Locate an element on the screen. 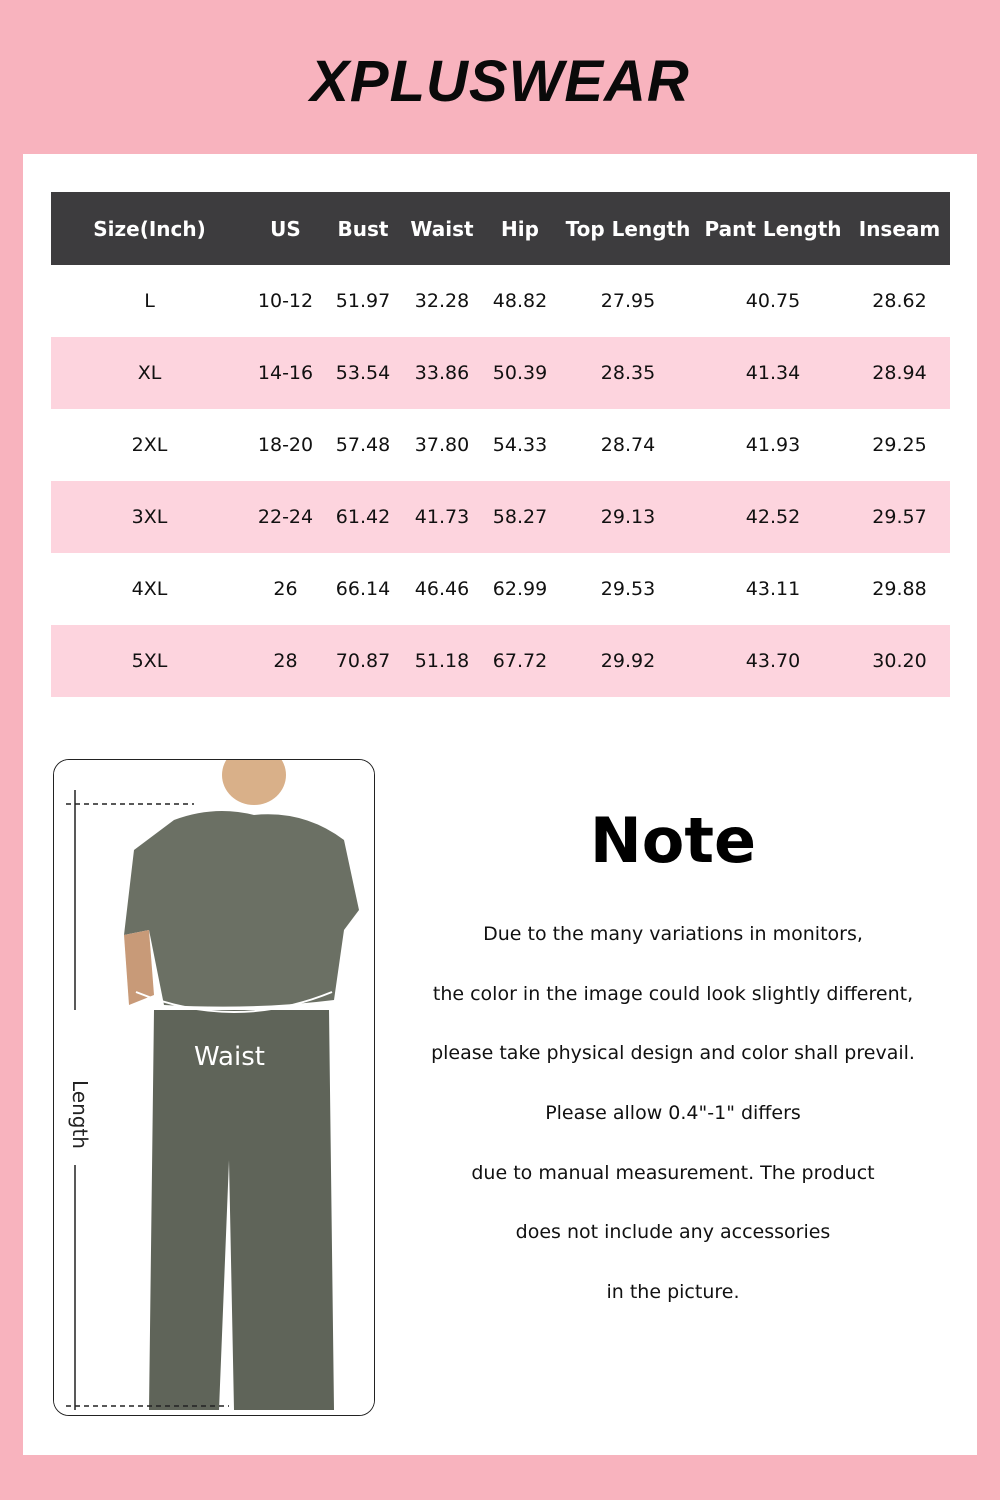 This screenshot has width=1000, height=1500. table-row: 5XL 28 70.87 51.18 67.72 29.92 43.70 30.20 is located at coordinates (500, 661).